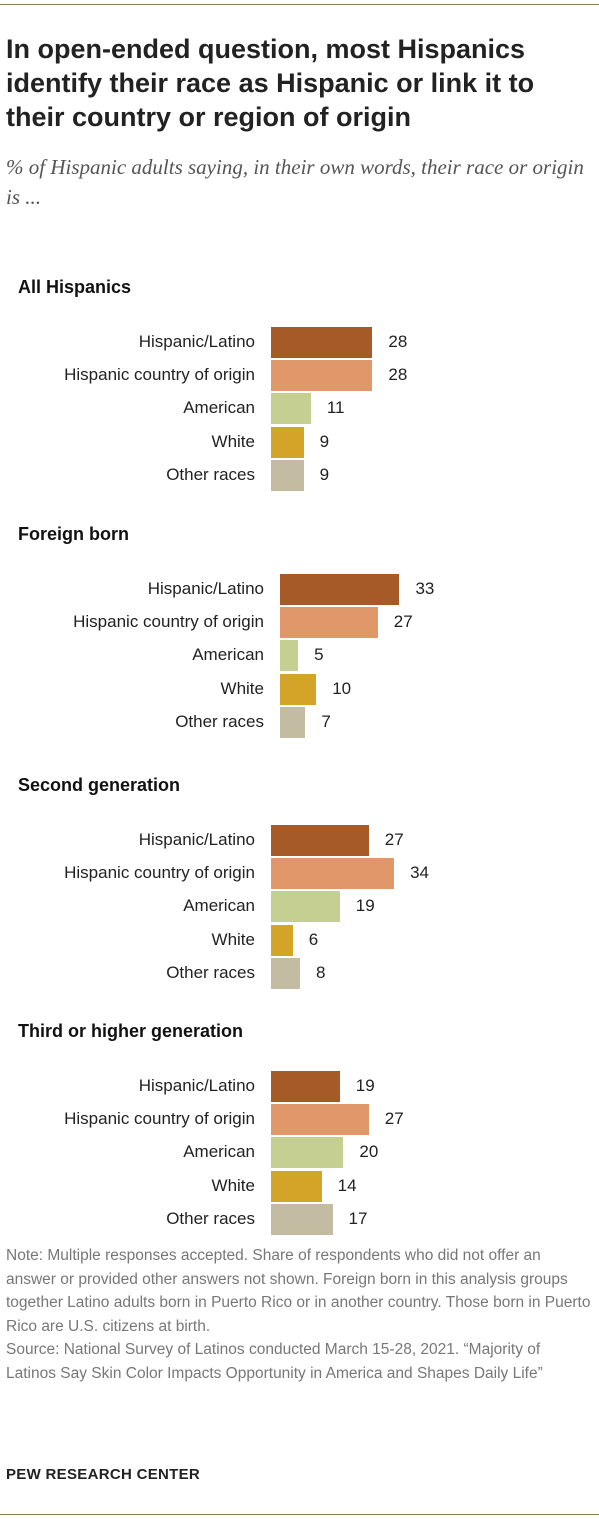 The height and width of the screenshot is (1519, 599). Describe the element at coordinates (103, 1474) in the screenshot. I see `footer-credit: PEW RESEARCH CENTER` at that location.